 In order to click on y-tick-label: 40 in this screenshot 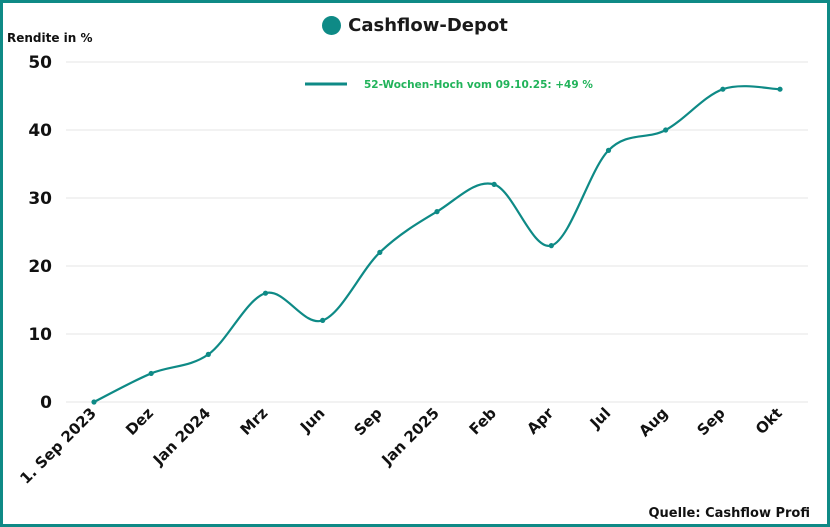, I will do `click(40, 131)`.